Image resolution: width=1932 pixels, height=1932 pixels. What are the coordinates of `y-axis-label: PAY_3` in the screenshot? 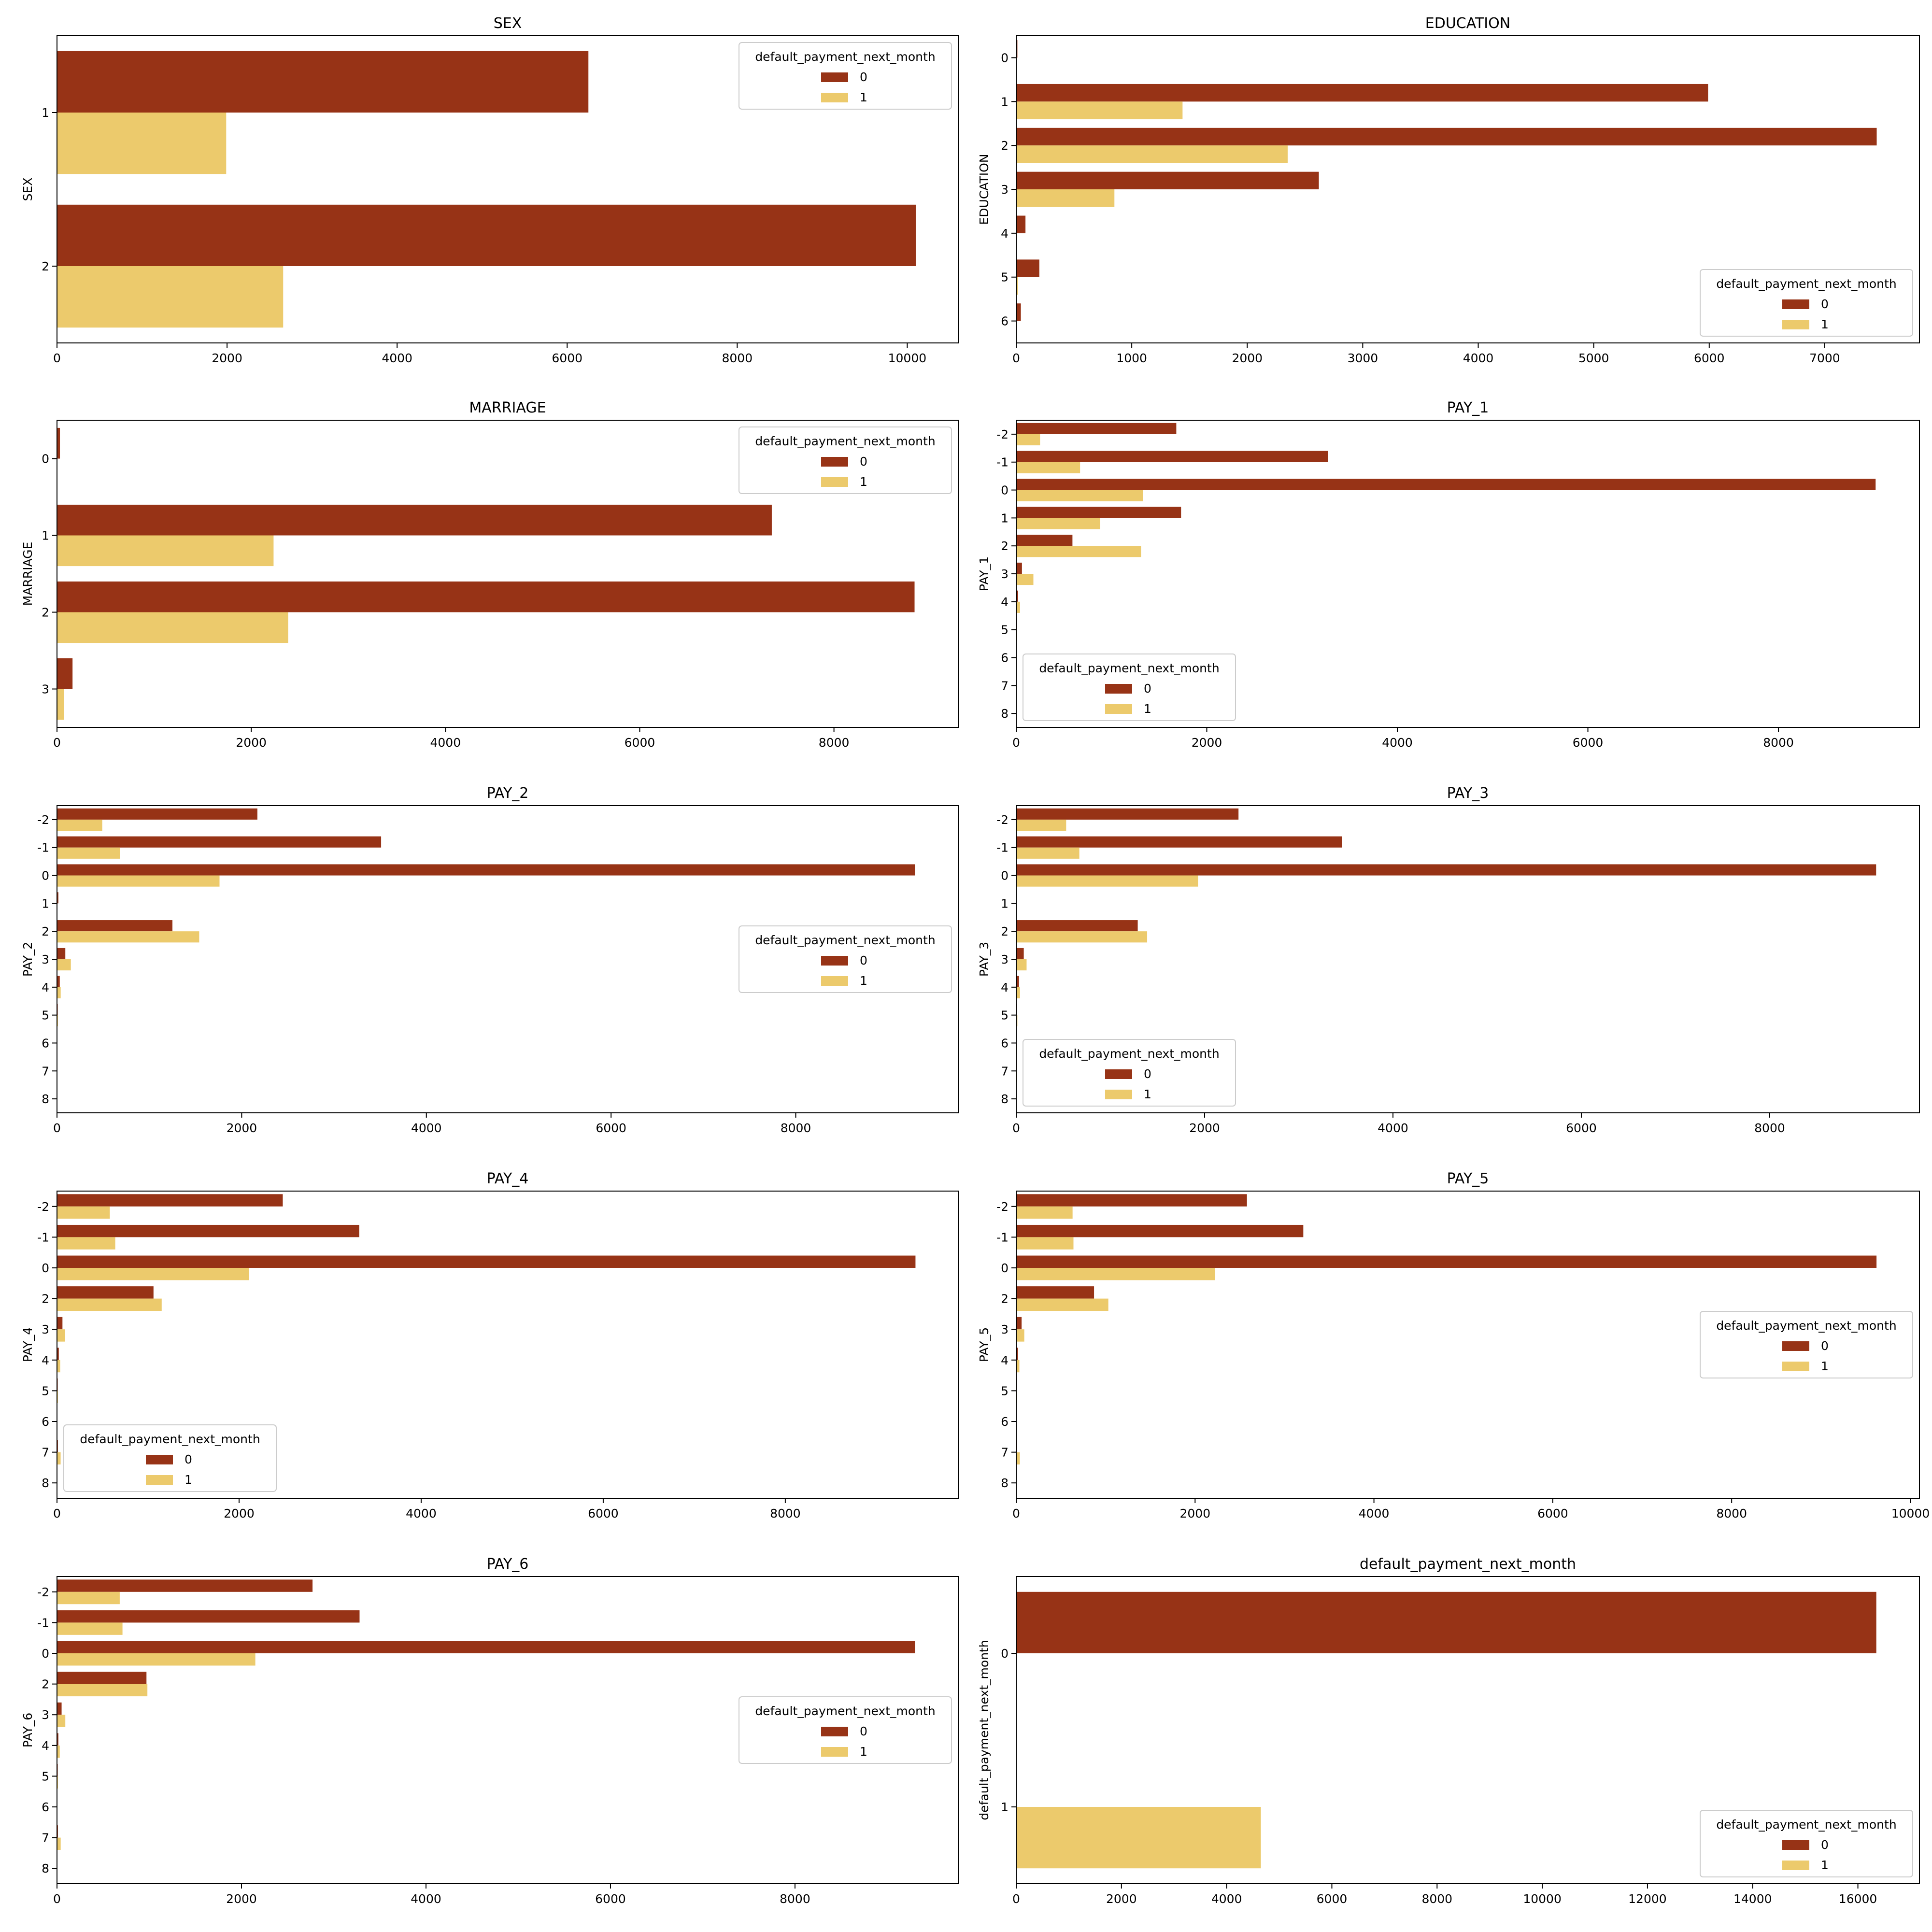 It's located at (984, 959).